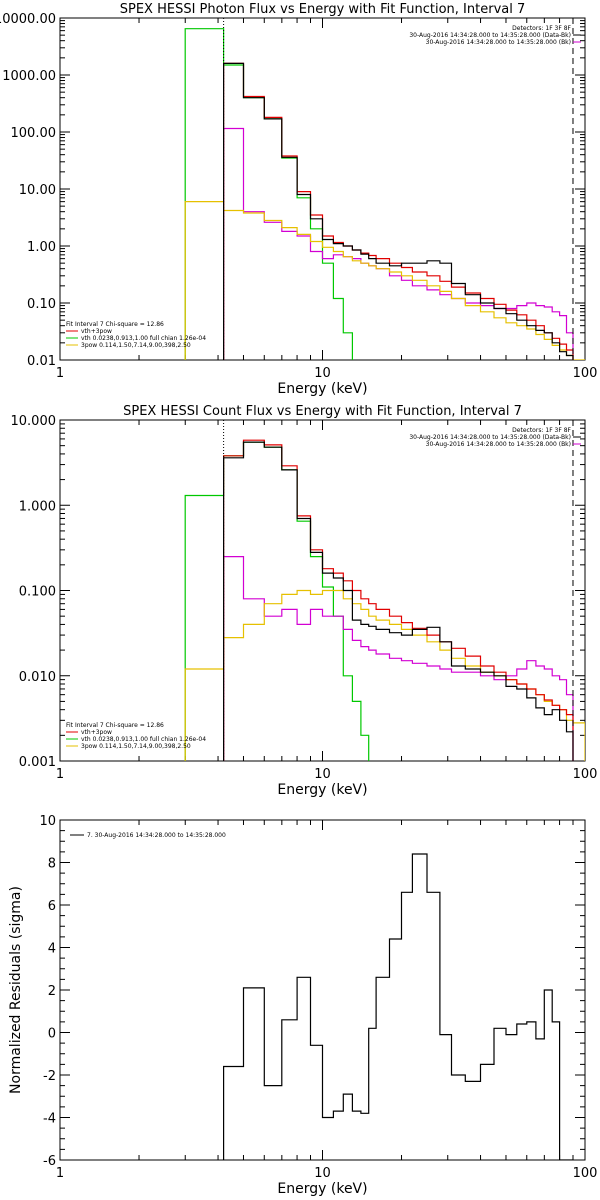 The image size is (600, 1200). What do you see at coordinates (41, 247) in the screenshot?
I see `y-tick-label: 1.00` at bounding box center [41, 247].